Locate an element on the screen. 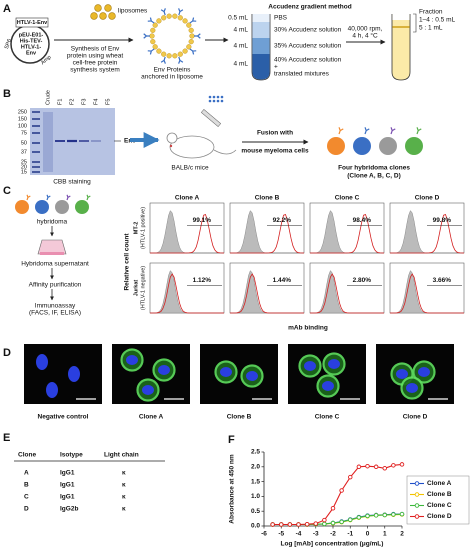 The width and height of the screenshot is (472, 550). micrograph is located at coordinates (239, 374).